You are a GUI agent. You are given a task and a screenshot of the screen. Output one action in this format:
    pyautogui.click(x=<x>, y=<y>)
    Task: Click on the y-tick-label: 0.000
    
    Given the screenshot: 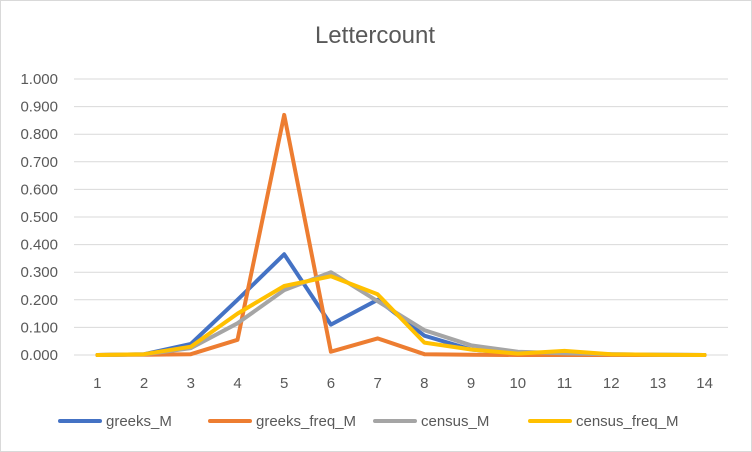 What is the action you would take?
    pyautogui.click(x=39, y=355)
    